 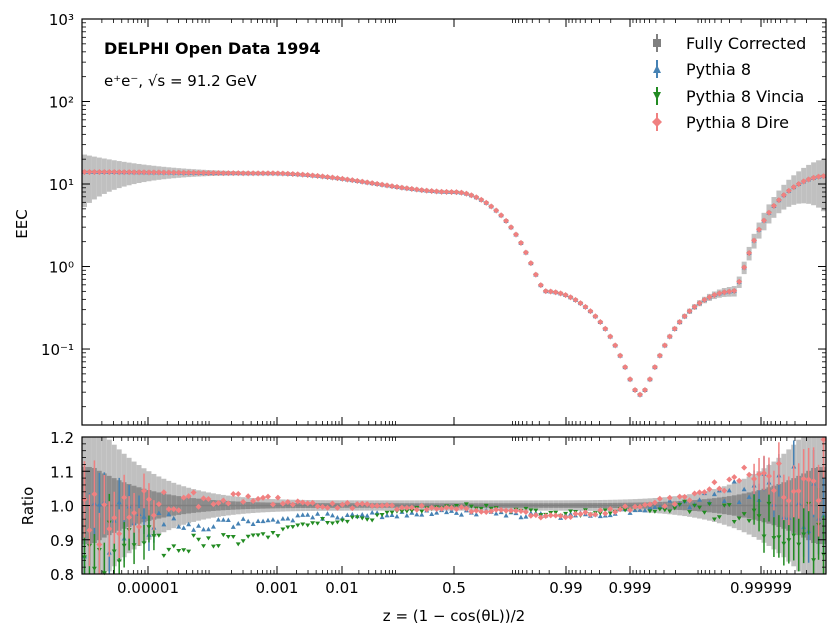 I want to click on ratio-x-tick-label: 0.99999, so click(x=761, y=588).